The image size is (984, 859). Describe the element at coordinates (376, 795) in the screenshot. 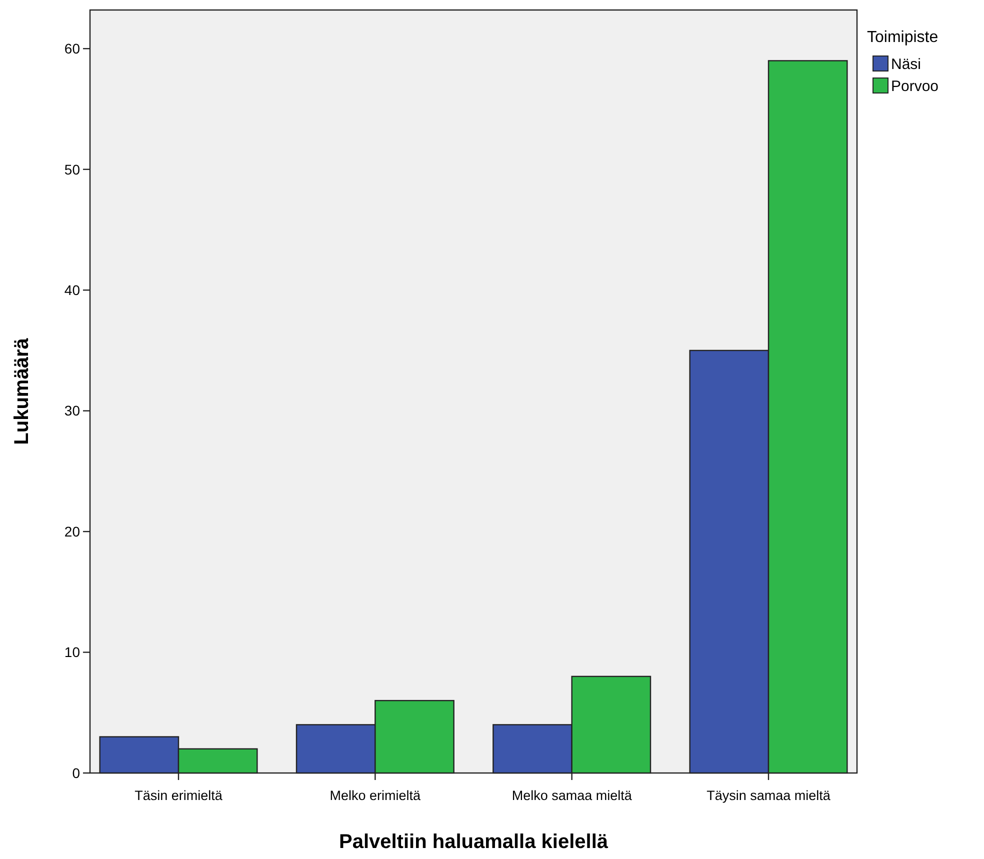

I see `x-tick-label: Melko erimieltä` at that location.